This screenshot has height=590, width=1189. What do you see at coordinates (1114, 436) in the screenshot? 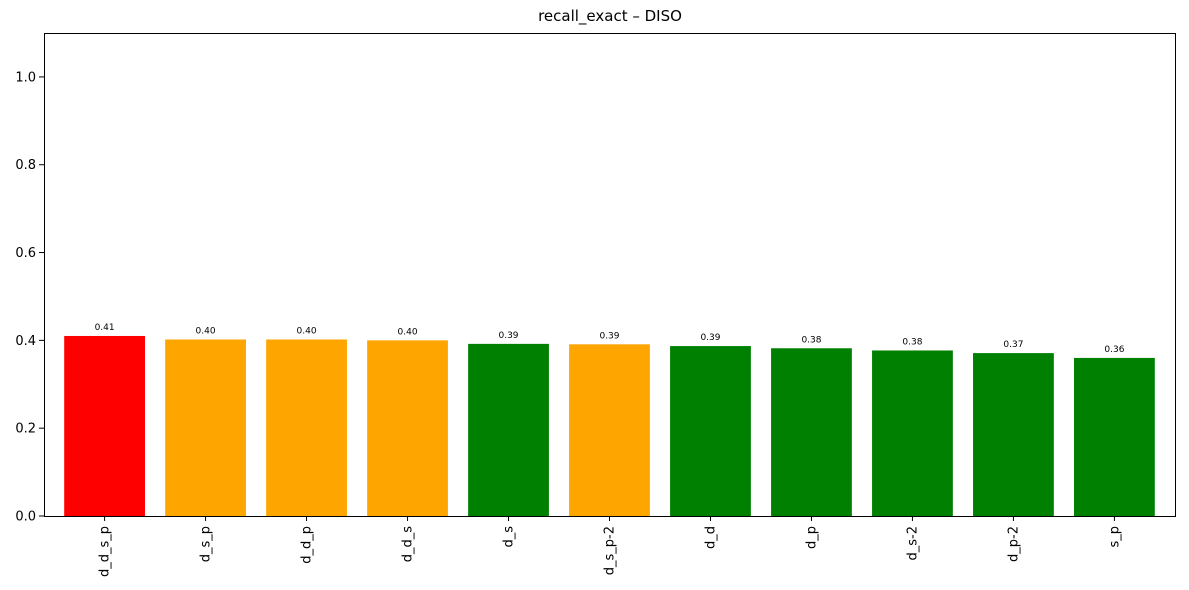
I see `bar-s_p` at bounding box center [1114, 436].